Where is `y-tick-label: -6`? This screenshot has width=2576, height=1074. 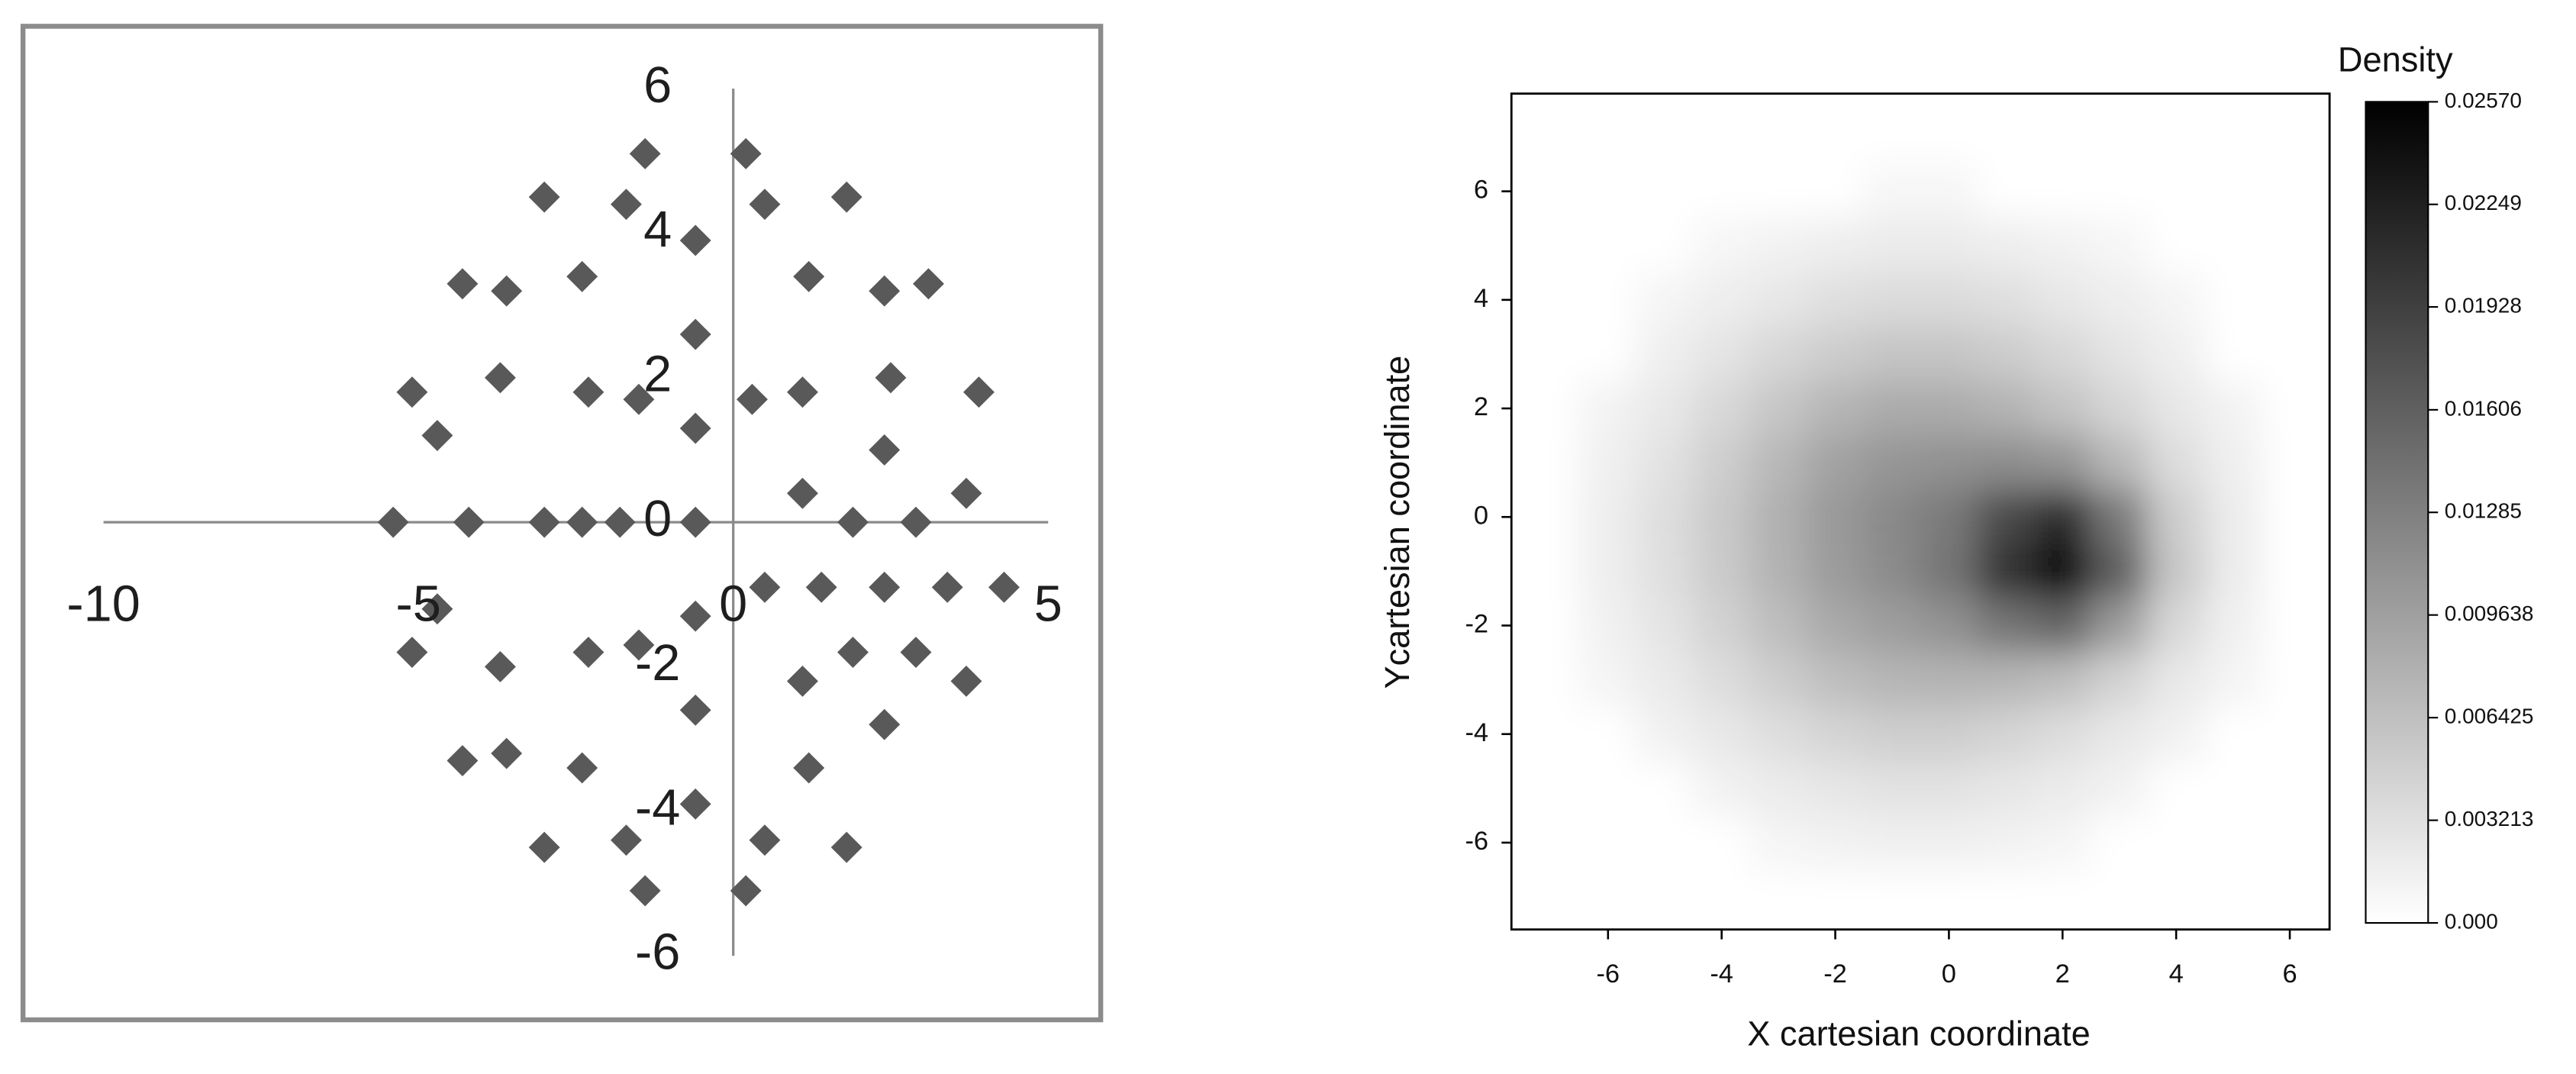 y-tick-label: -6 is located at coordinates (1476, 842).